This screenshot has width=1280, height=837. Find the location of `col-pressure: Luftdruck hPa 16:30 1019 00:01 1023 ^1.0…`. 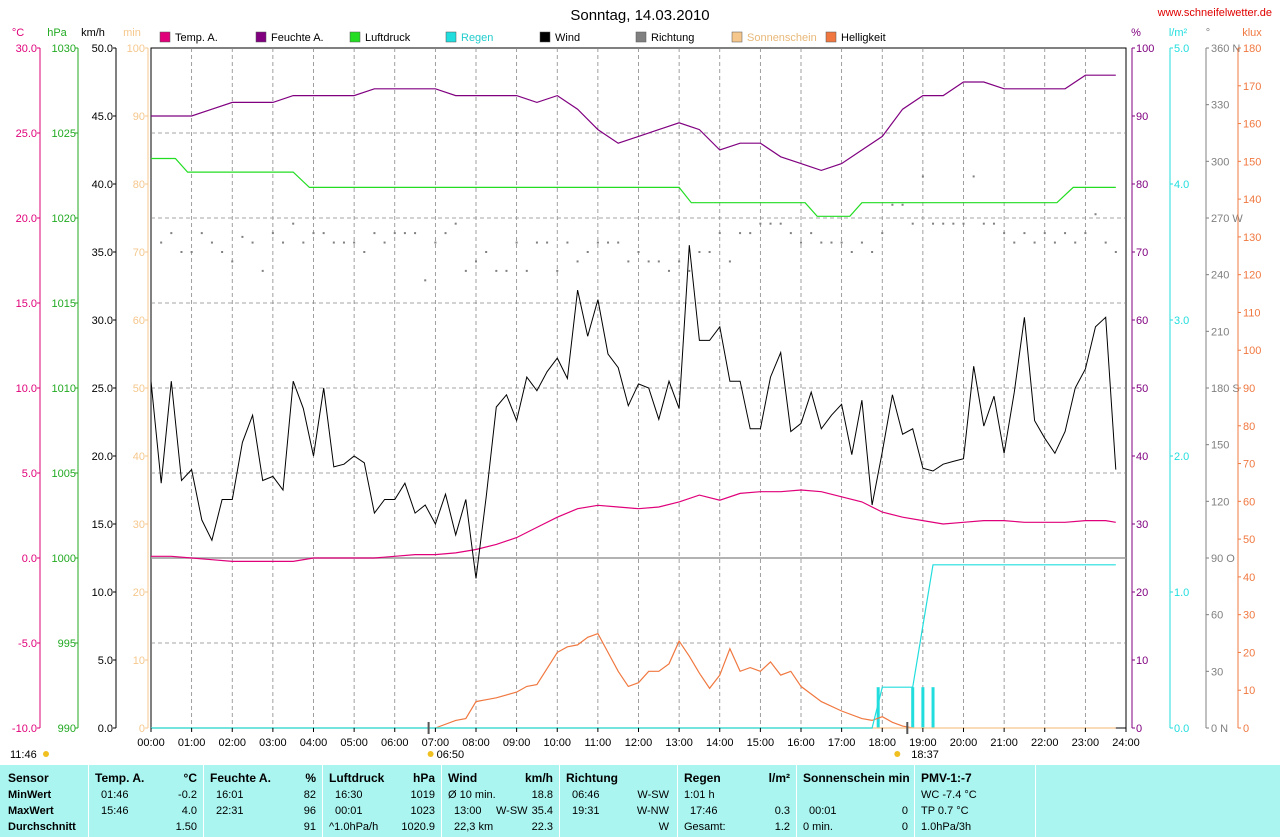

col-pressure: Luftdruck hPa 16:30 1019 00:01 1023 ^1.0… is located at coordinates (382, 801).